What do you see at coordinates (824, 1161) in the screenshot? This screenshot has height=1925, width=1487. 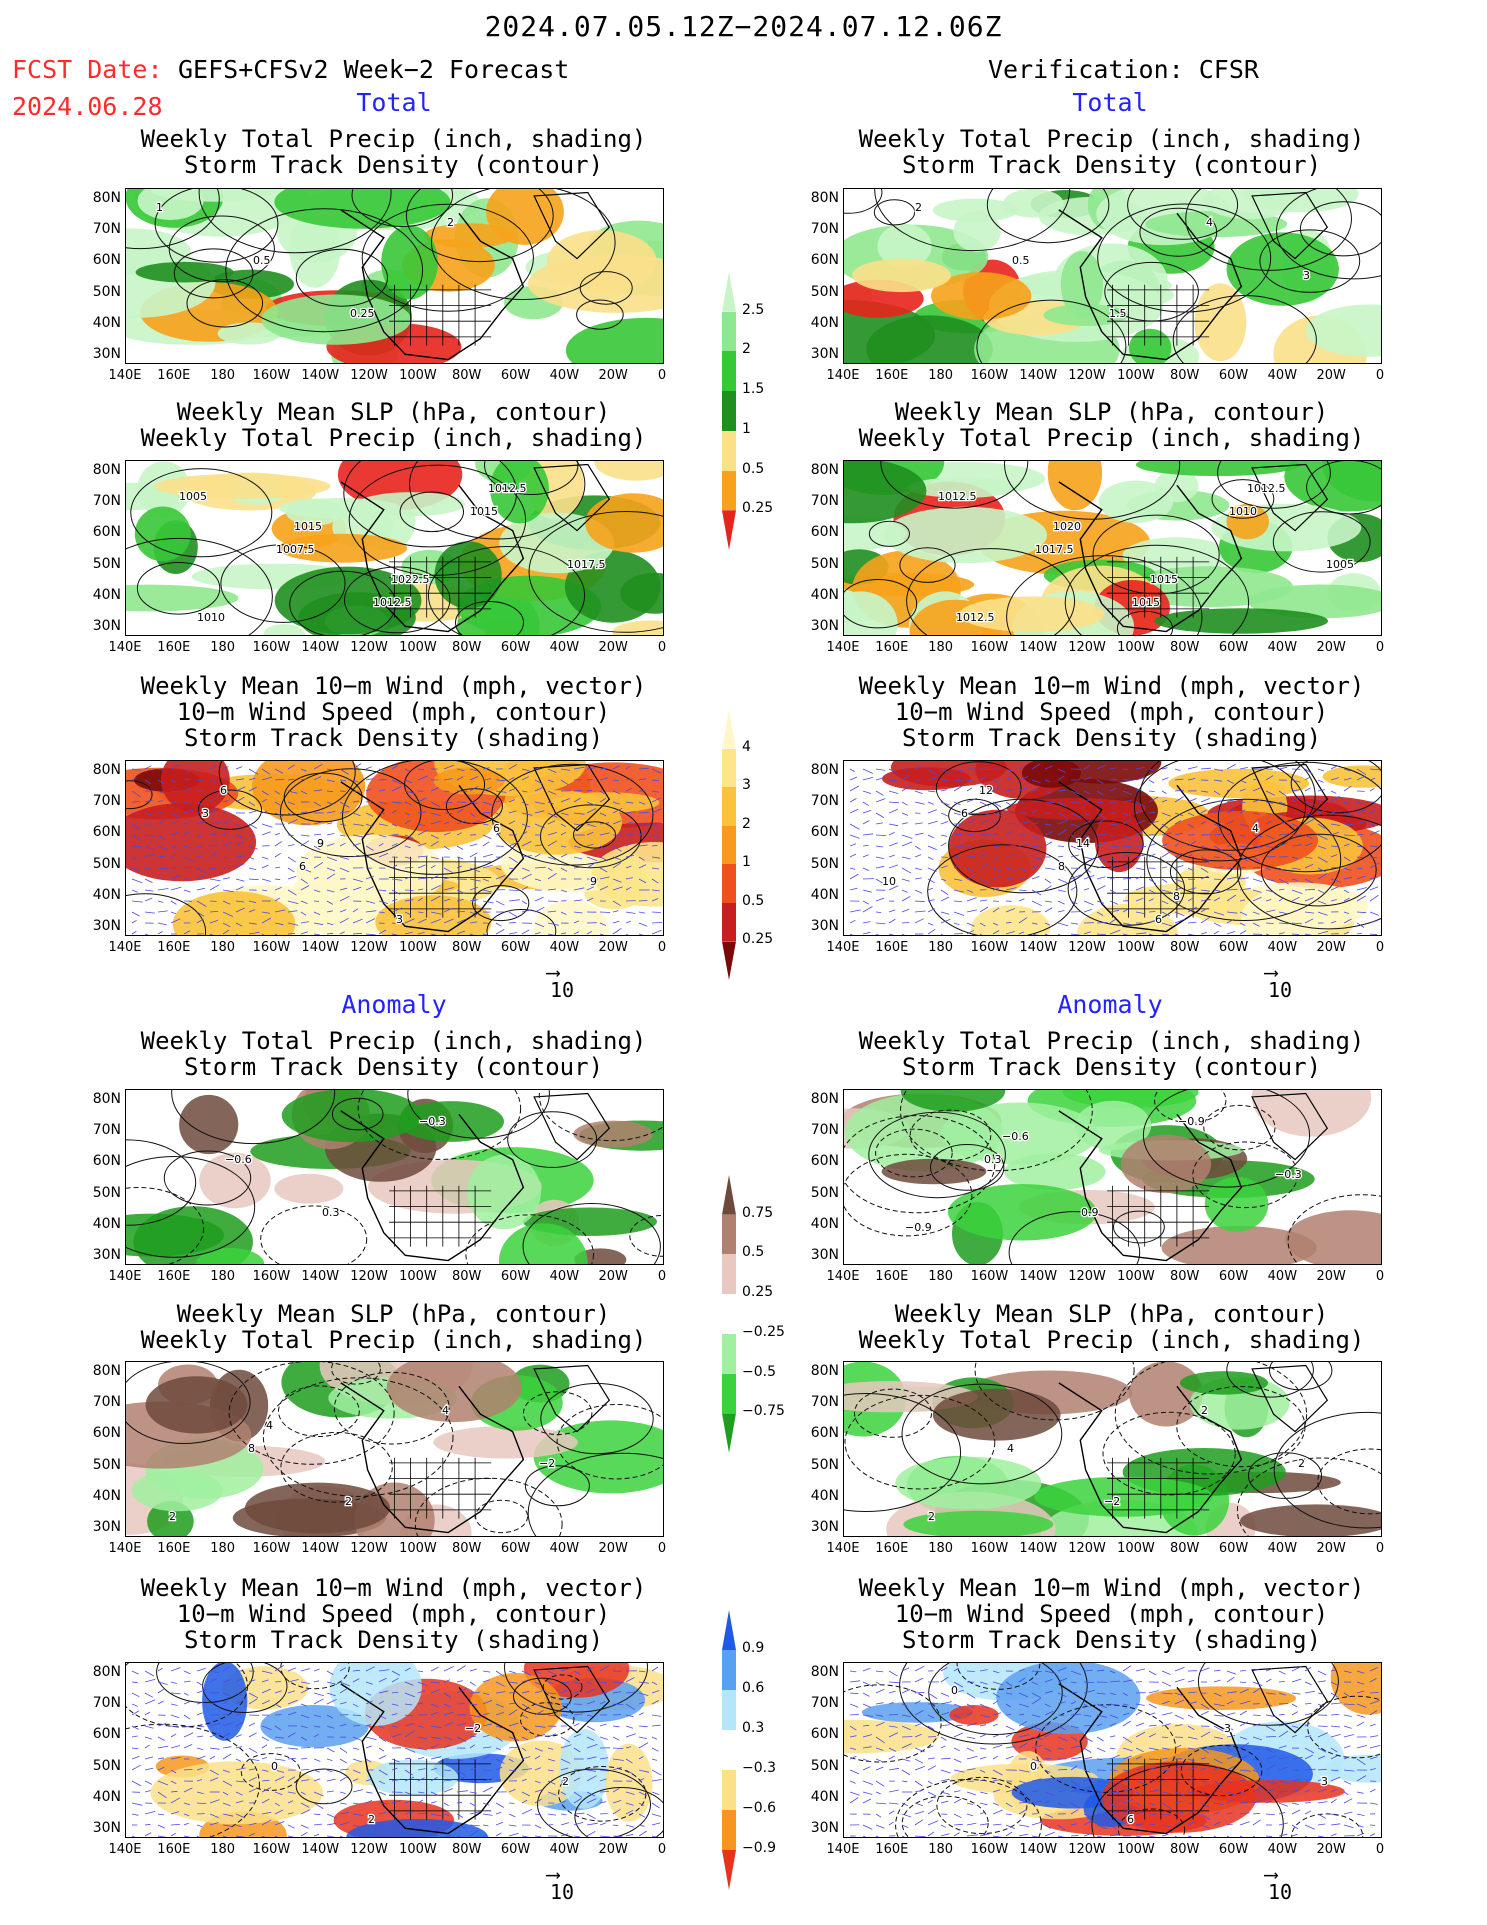 I see `lat-label: 60N` at bounding box center [824, 1161].